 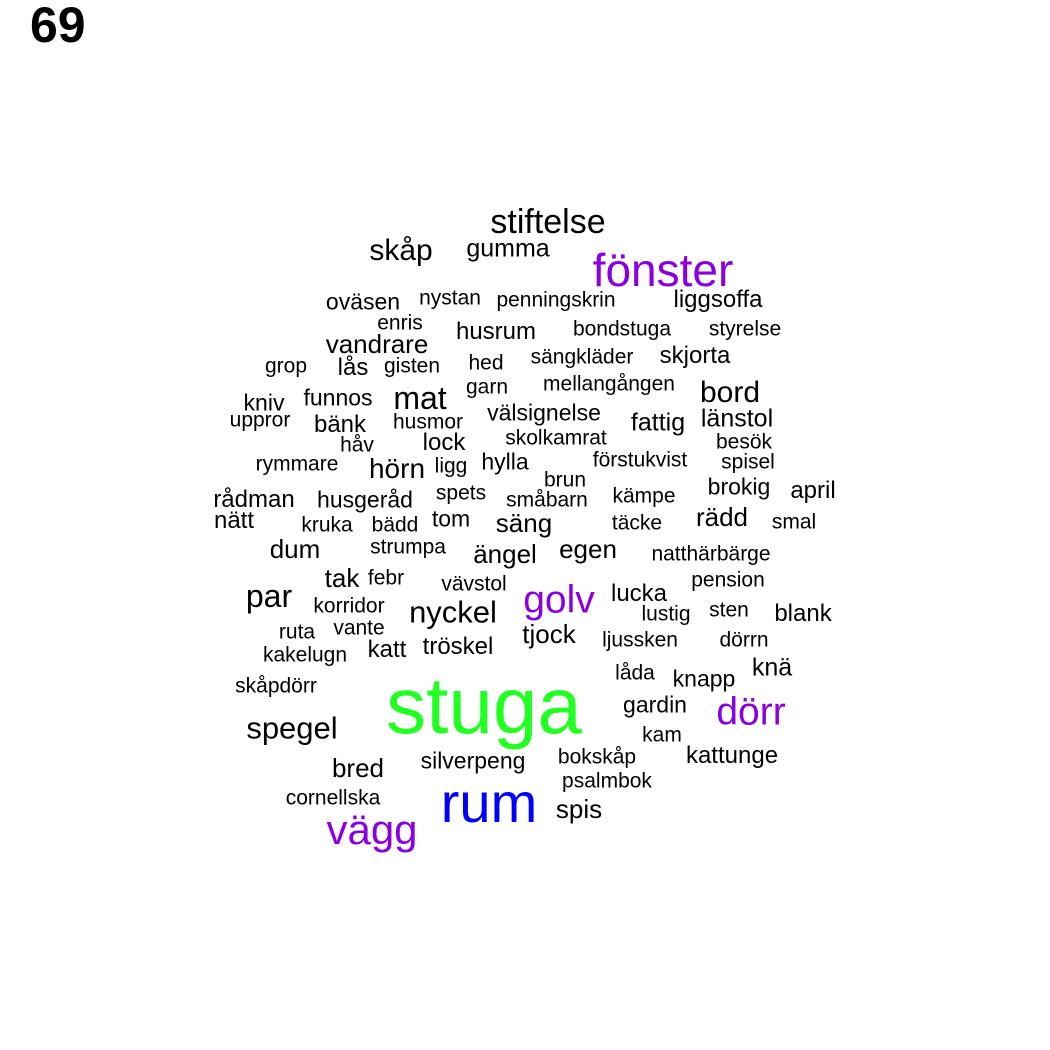 What do you see at coordinates (644, 496) in the screenshot?
I see `cloud-word: kämpe` at bounding box center [644, 496].